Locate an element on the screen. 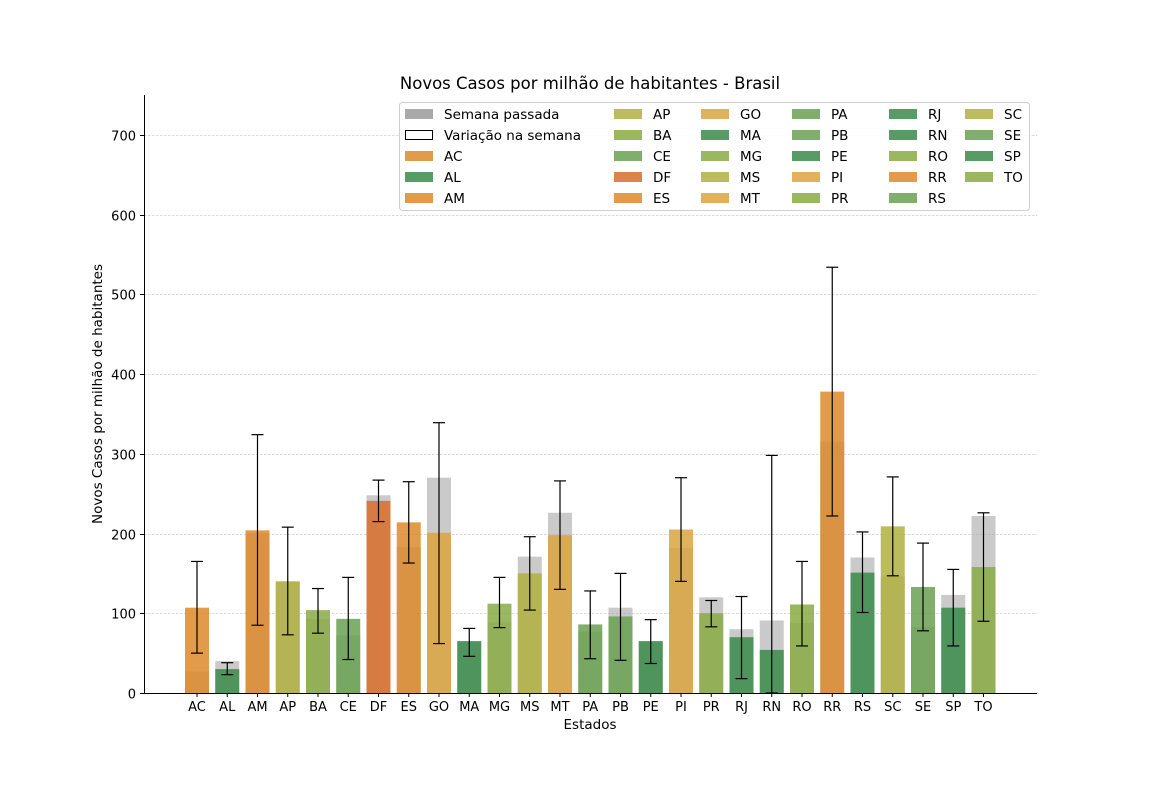  x-tick-label-ro: RO is located at coordinates (801, 707).